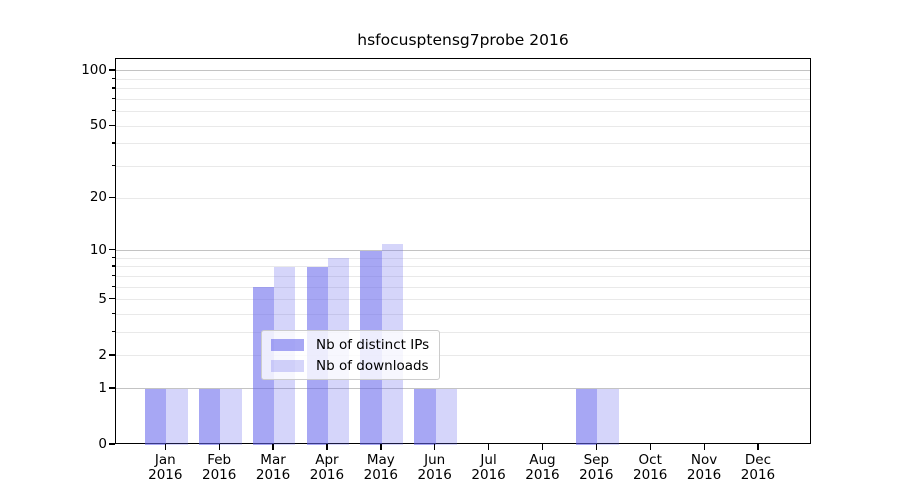  I want to click on y-tick-label-0: 0, so click(102, 444).